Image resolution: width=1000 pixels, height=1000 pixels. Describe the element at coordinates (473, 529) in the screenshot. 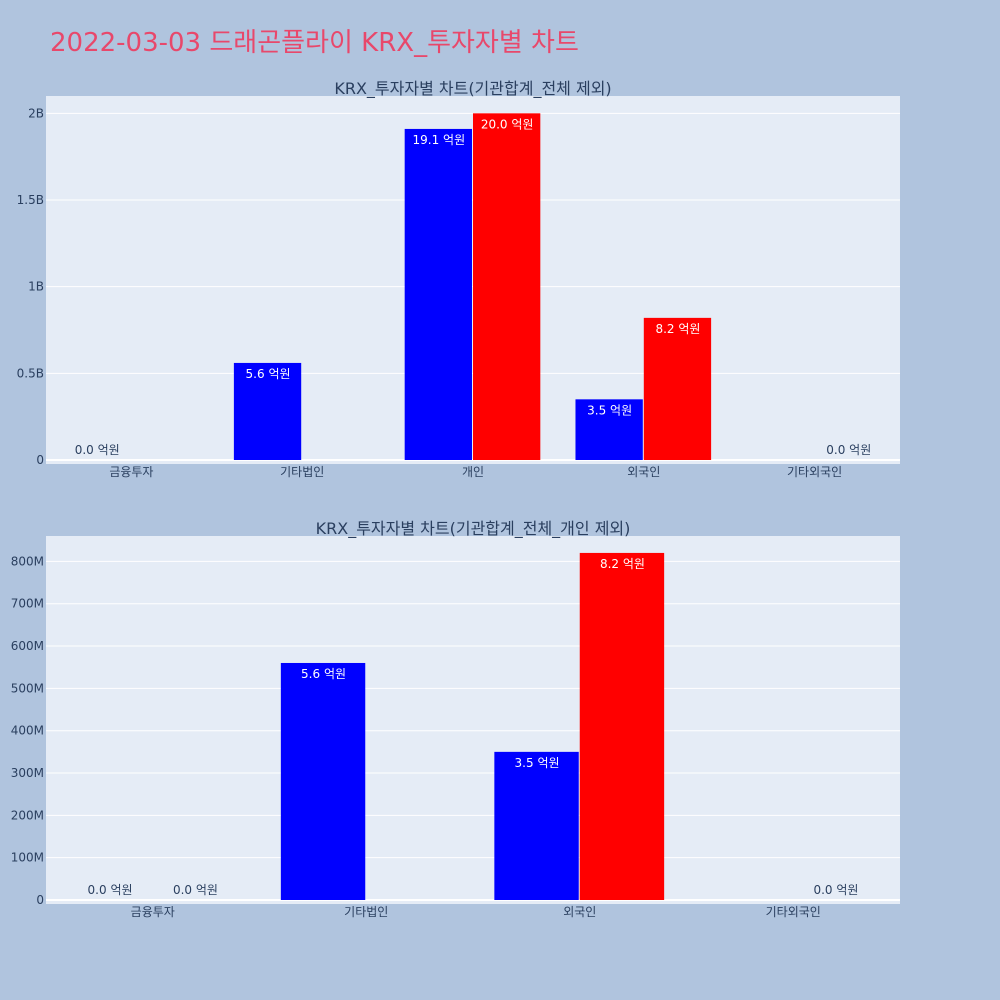

I see `chart-title: KRX_투자자별 차트(기관합계_전체_개인 제외)` at that location.